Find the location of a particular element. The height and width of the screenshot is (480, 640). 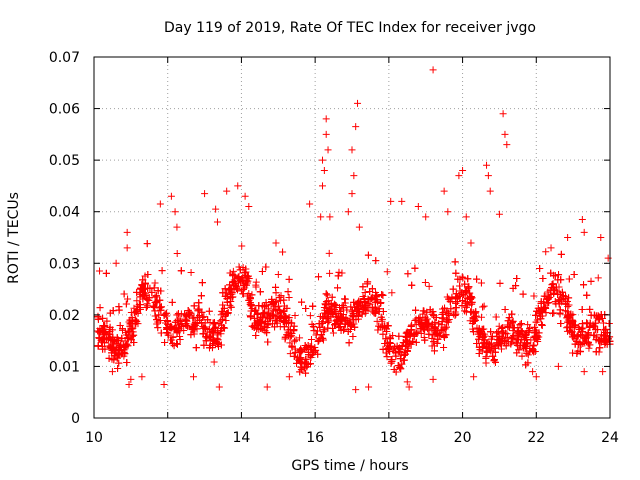

y-tick-label: 0.04 is located at coordinates (64, 213).